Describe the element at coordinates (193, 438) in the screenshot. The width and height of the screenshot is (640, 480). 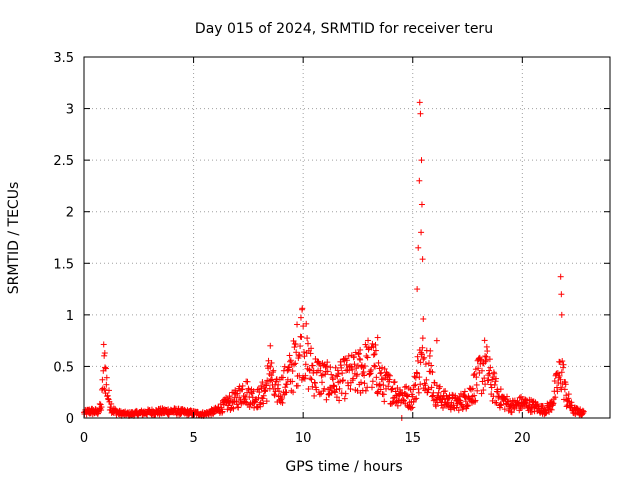
I see `x-tick-label: 5` at that location.